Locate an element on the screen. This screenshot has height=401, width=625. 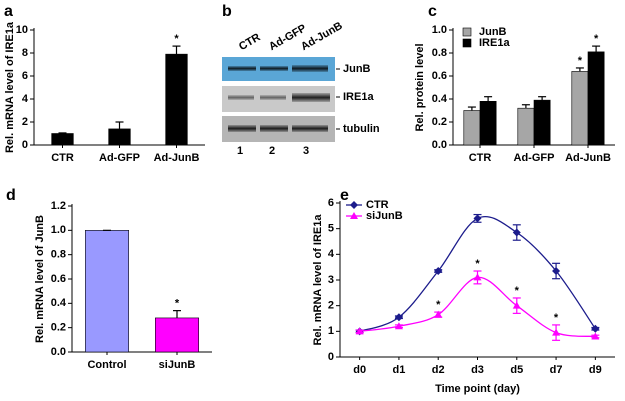
x-tick-label: d7 is located at coordinates (556, 370).